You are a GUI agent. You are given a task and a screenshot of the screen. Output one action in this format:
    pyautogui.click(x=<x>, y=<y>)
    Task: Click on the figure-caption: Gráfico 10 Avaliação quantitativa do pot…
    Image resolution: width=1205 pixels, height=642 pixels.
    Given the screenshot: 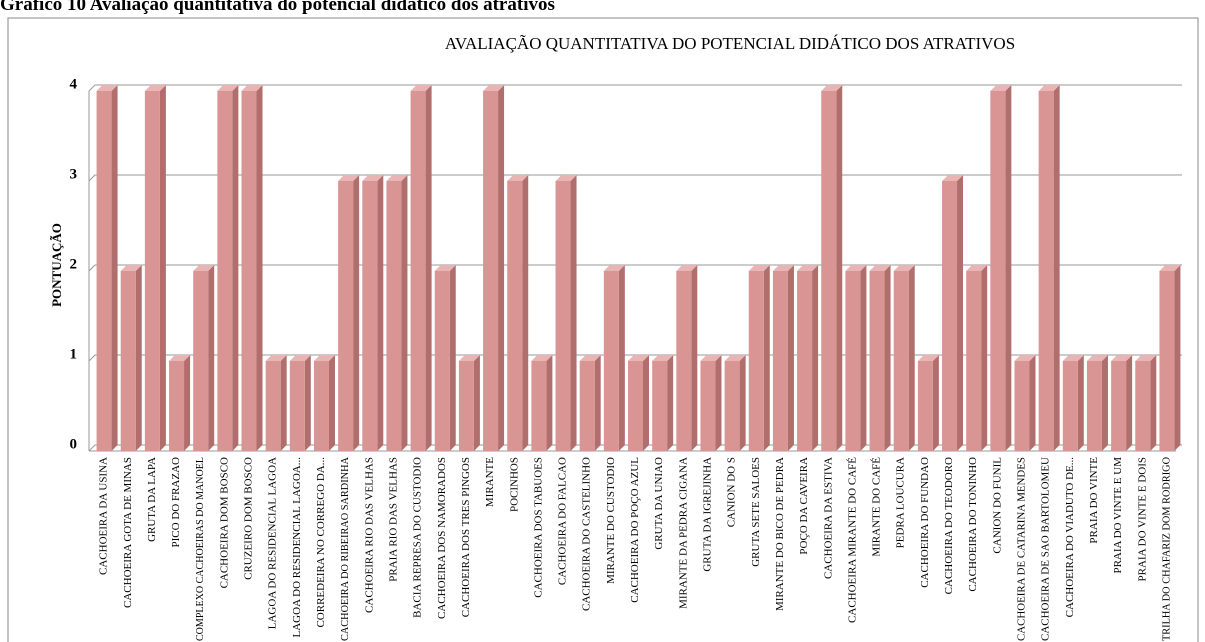 What is the action you would take?
    pyautogui.click(x=277, y=7)
    